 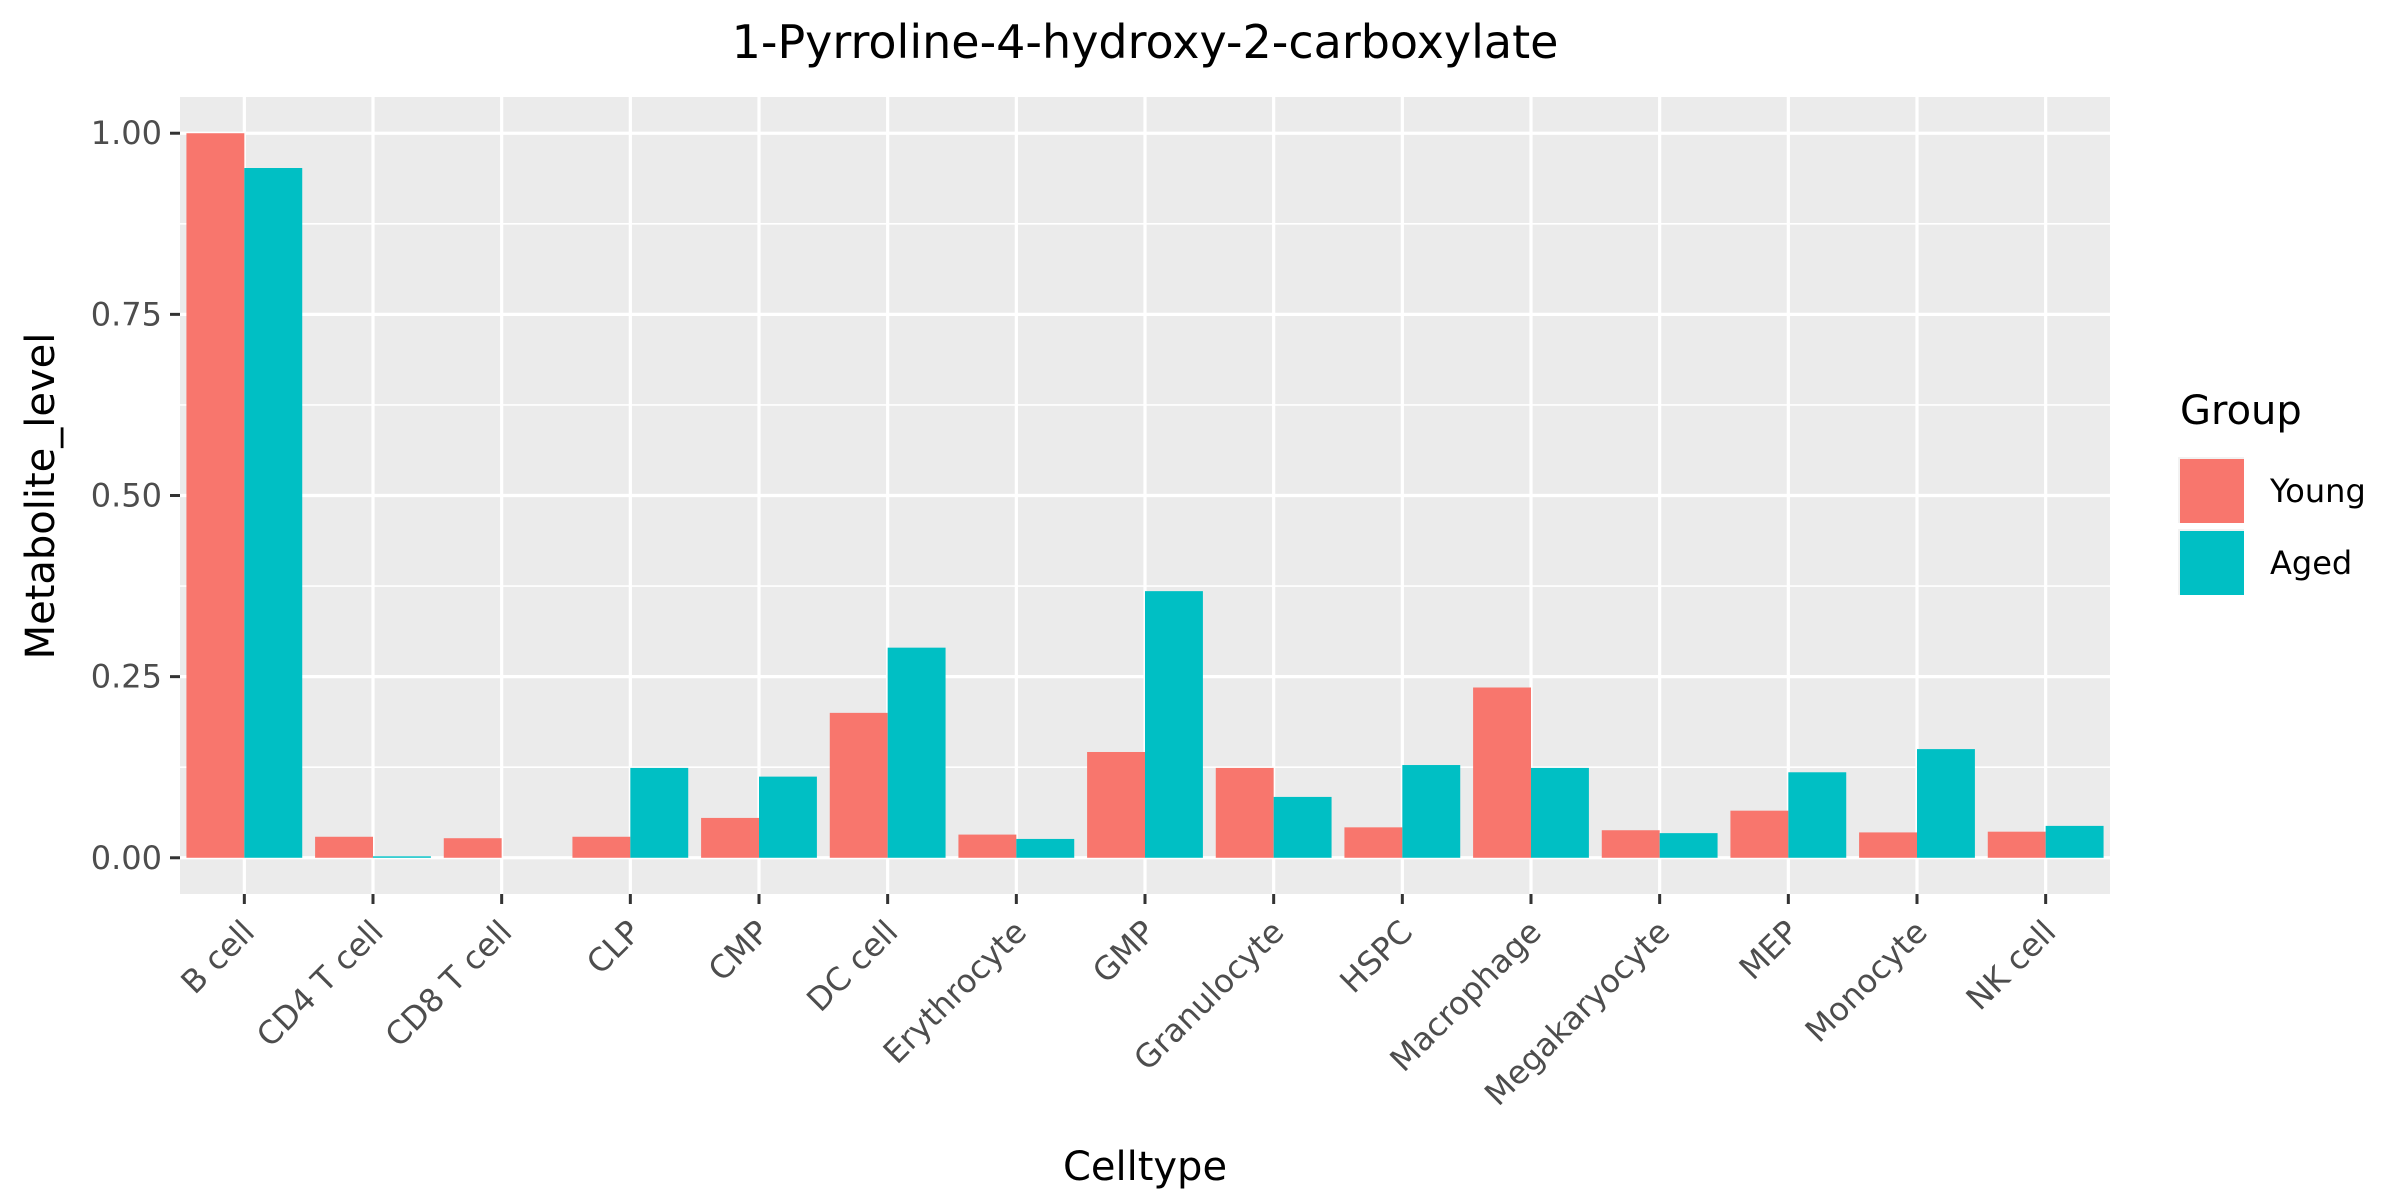 What do you see at coordinates (126, 314) in the screenshot?
I see `y-tick-label: 0.75` at bounding box center [126, 314].